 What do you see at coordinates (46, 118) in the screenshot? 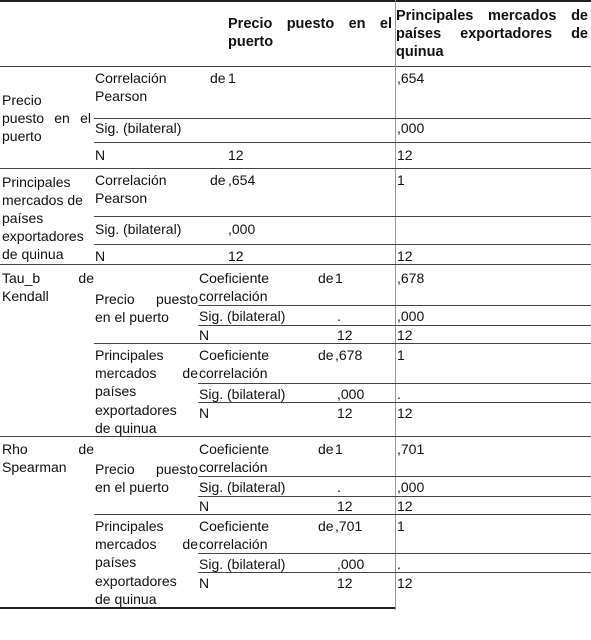
I see `row-label-precio: puesto en el` at bounding box center [46, 118].